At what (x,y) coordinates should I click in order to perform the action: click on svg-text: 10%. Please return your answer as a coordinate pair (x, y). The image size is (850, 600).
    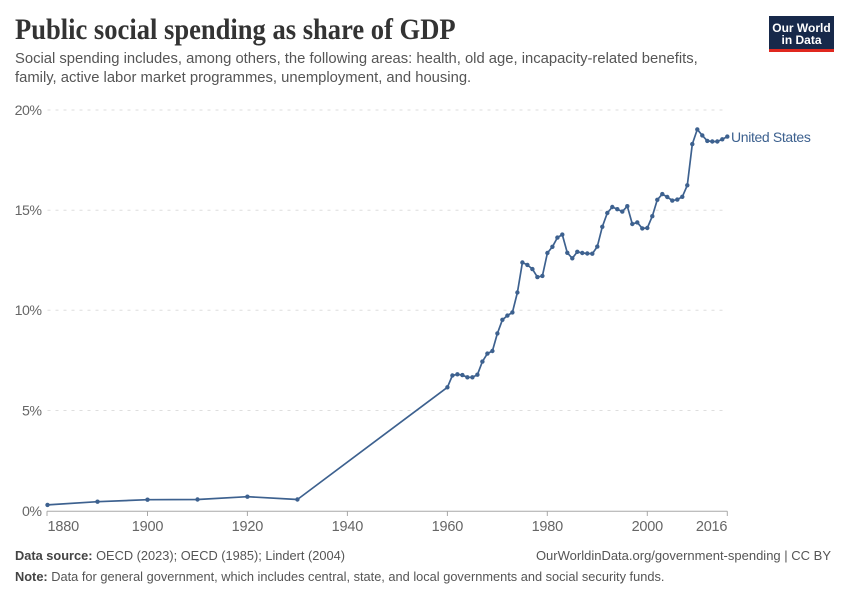
    Looking at the image, I should click on (29, 311).